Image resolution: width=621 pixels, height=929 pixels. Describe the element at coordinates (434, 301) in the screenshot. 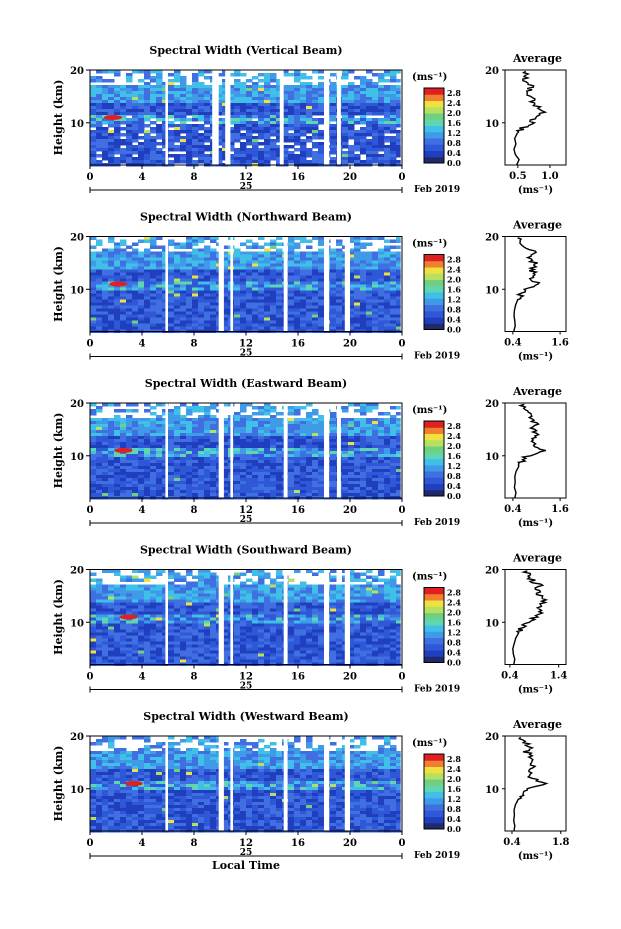

I see `colorbar-swatch` at that location.